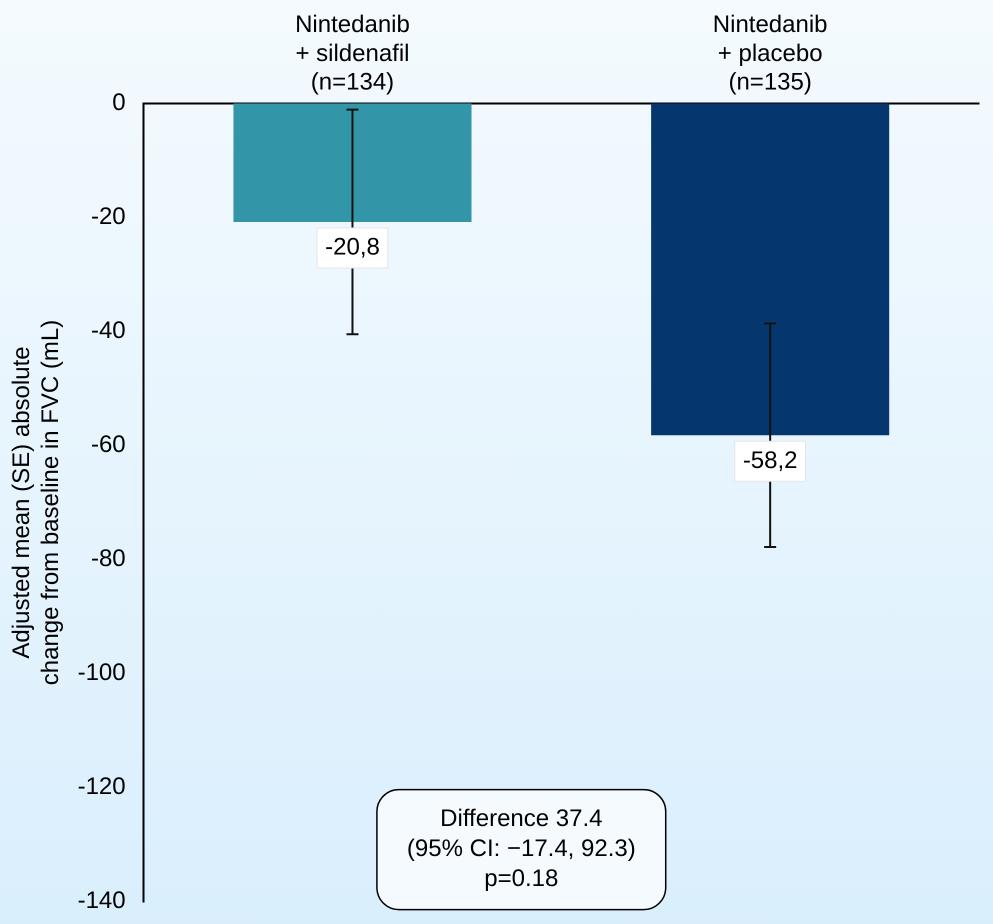 The width and height of the screenshot is (993, 924). I want to click on y-tick-label: -120, so click(102, 786).